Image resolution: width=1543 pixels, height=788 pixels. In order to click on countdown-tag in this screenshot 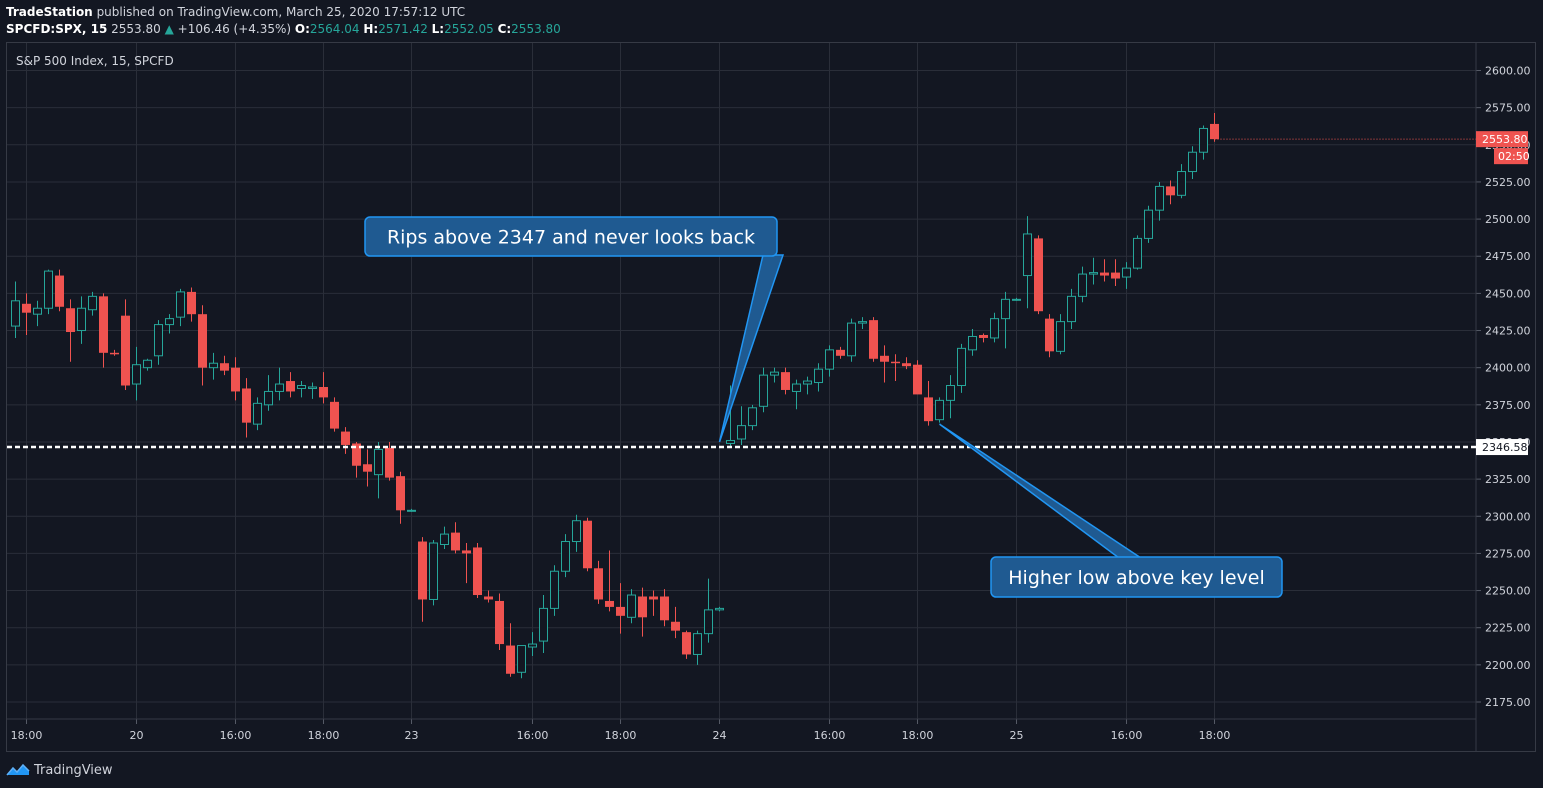, I will do `click(1511, 156)`.